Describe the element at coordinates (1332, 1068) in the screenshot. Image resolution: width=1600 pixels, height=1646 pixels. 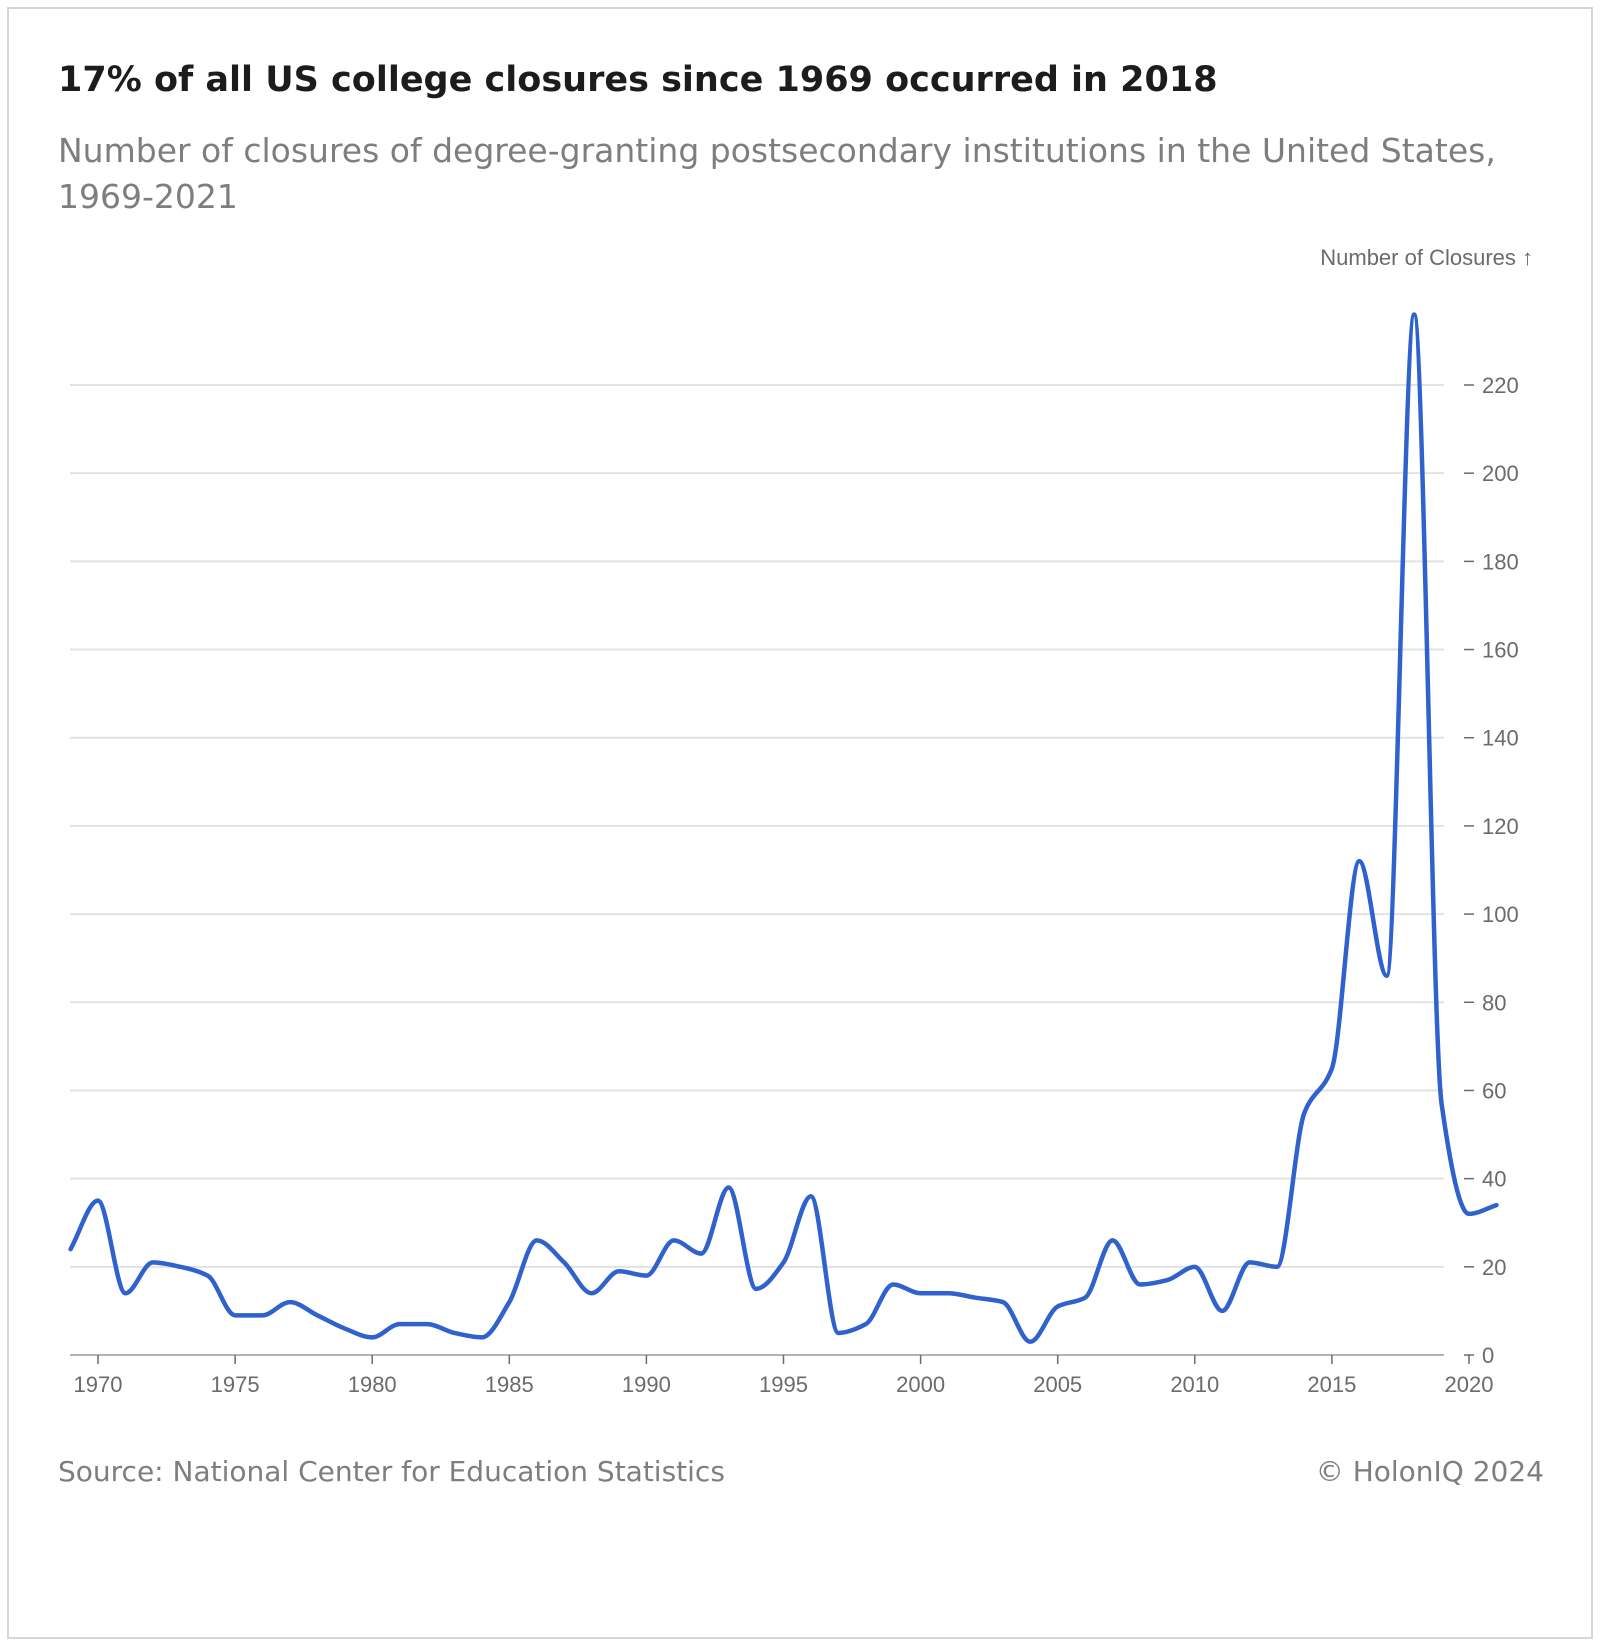
I see `data-point-2015` at that location.